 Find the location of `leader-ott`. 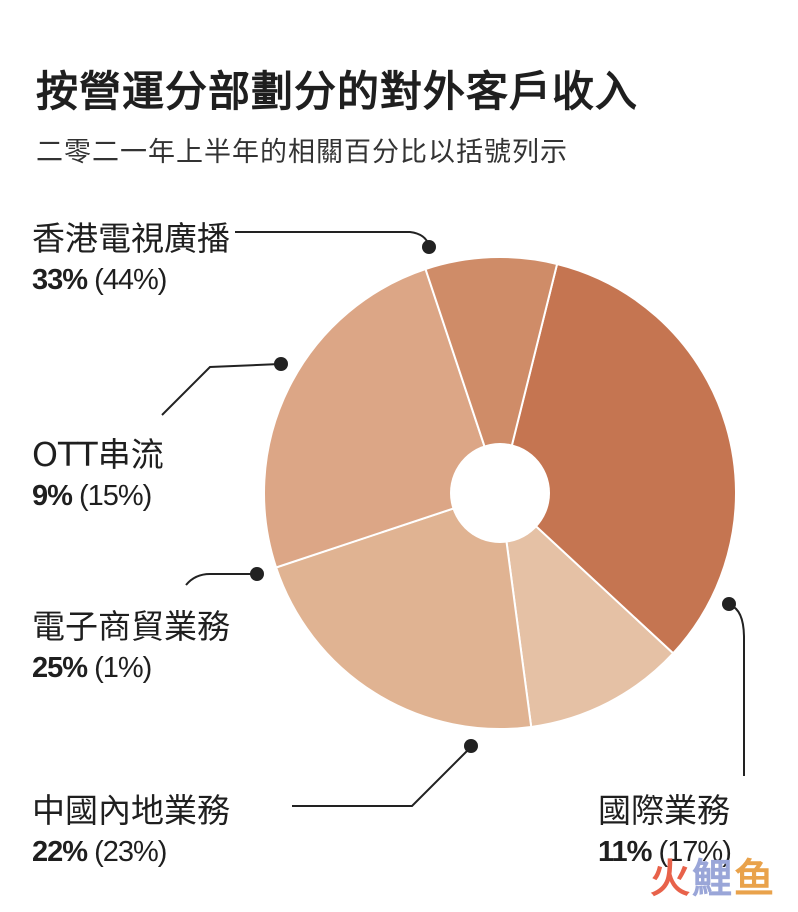

leader-ott is located at coordinates (221, 389).